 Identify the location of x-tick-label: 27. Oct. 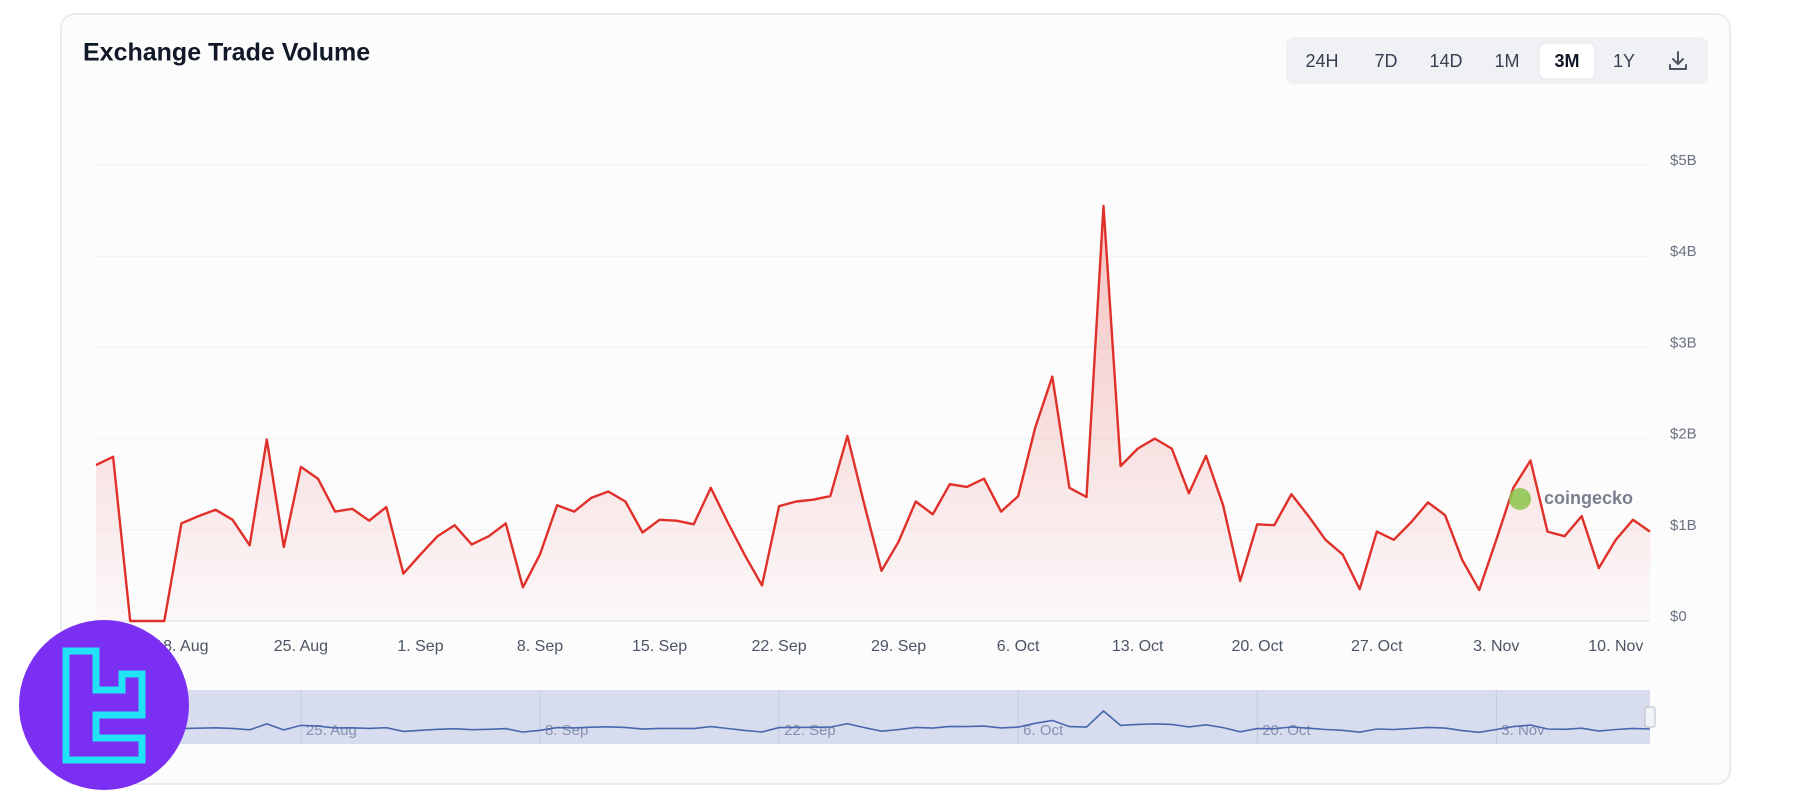
(1377, 646).